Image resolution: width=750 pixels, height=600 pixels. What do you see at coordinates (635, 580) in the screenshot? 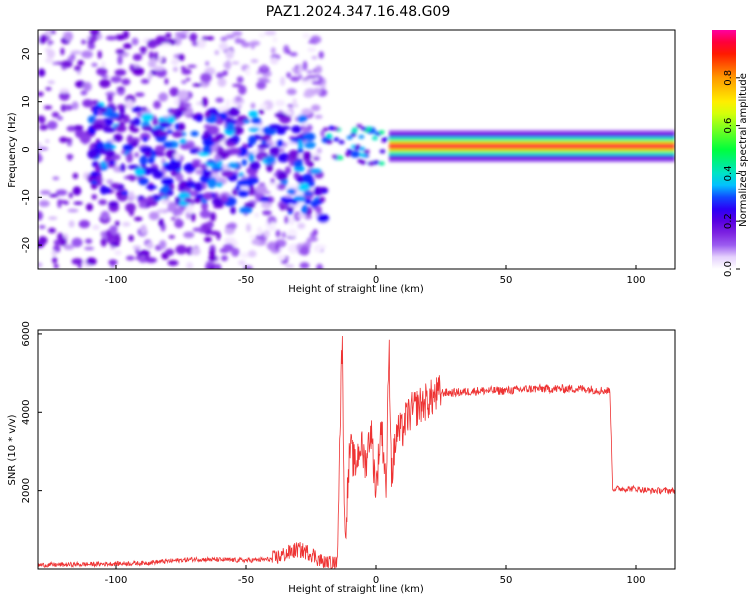
I see `x-tick-label: 100` at bounding box center [635, 580].